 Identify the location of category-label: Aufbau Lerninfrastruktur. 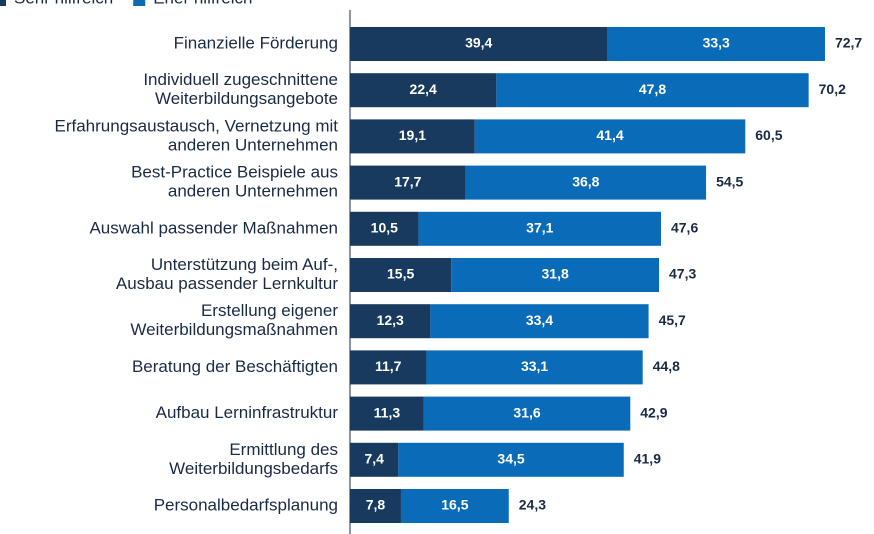
(247, 412).